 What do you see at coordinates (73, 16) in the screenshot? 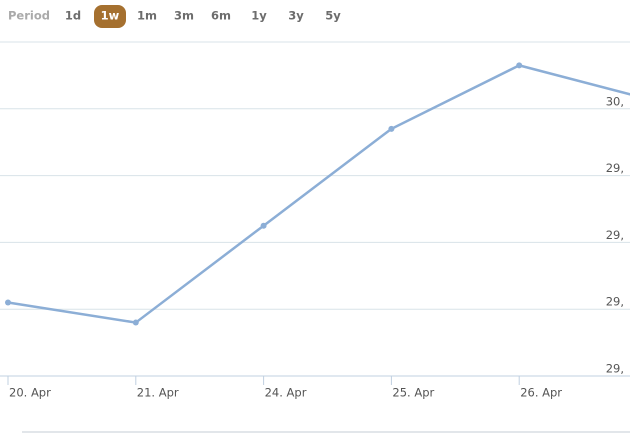
I see `period-button: 1d` at bounding box center [73, 16].